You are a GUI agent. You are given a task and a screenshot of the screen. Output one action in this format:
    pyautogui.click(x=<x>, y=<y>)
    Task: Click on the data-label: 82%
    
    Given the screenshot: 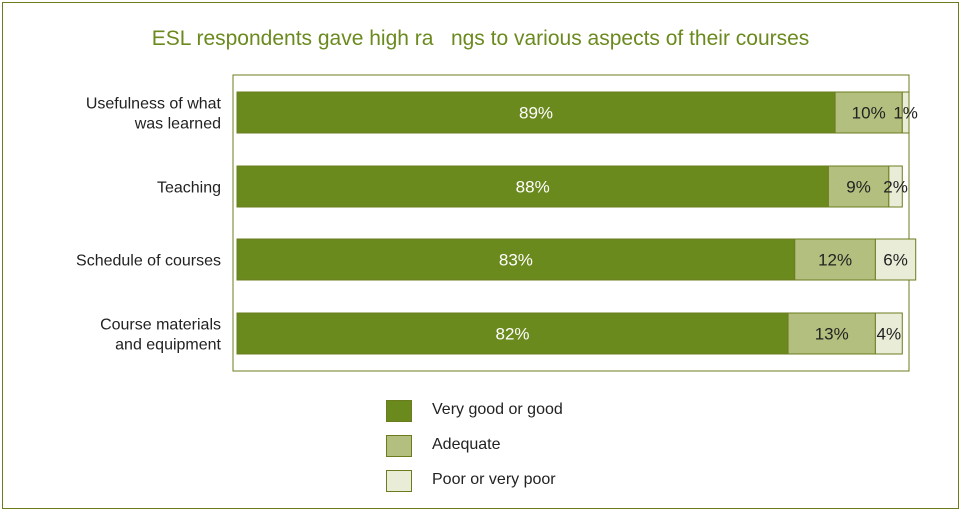 What is the action you would take?
    pyautogui.click(x=513, y=334)
    